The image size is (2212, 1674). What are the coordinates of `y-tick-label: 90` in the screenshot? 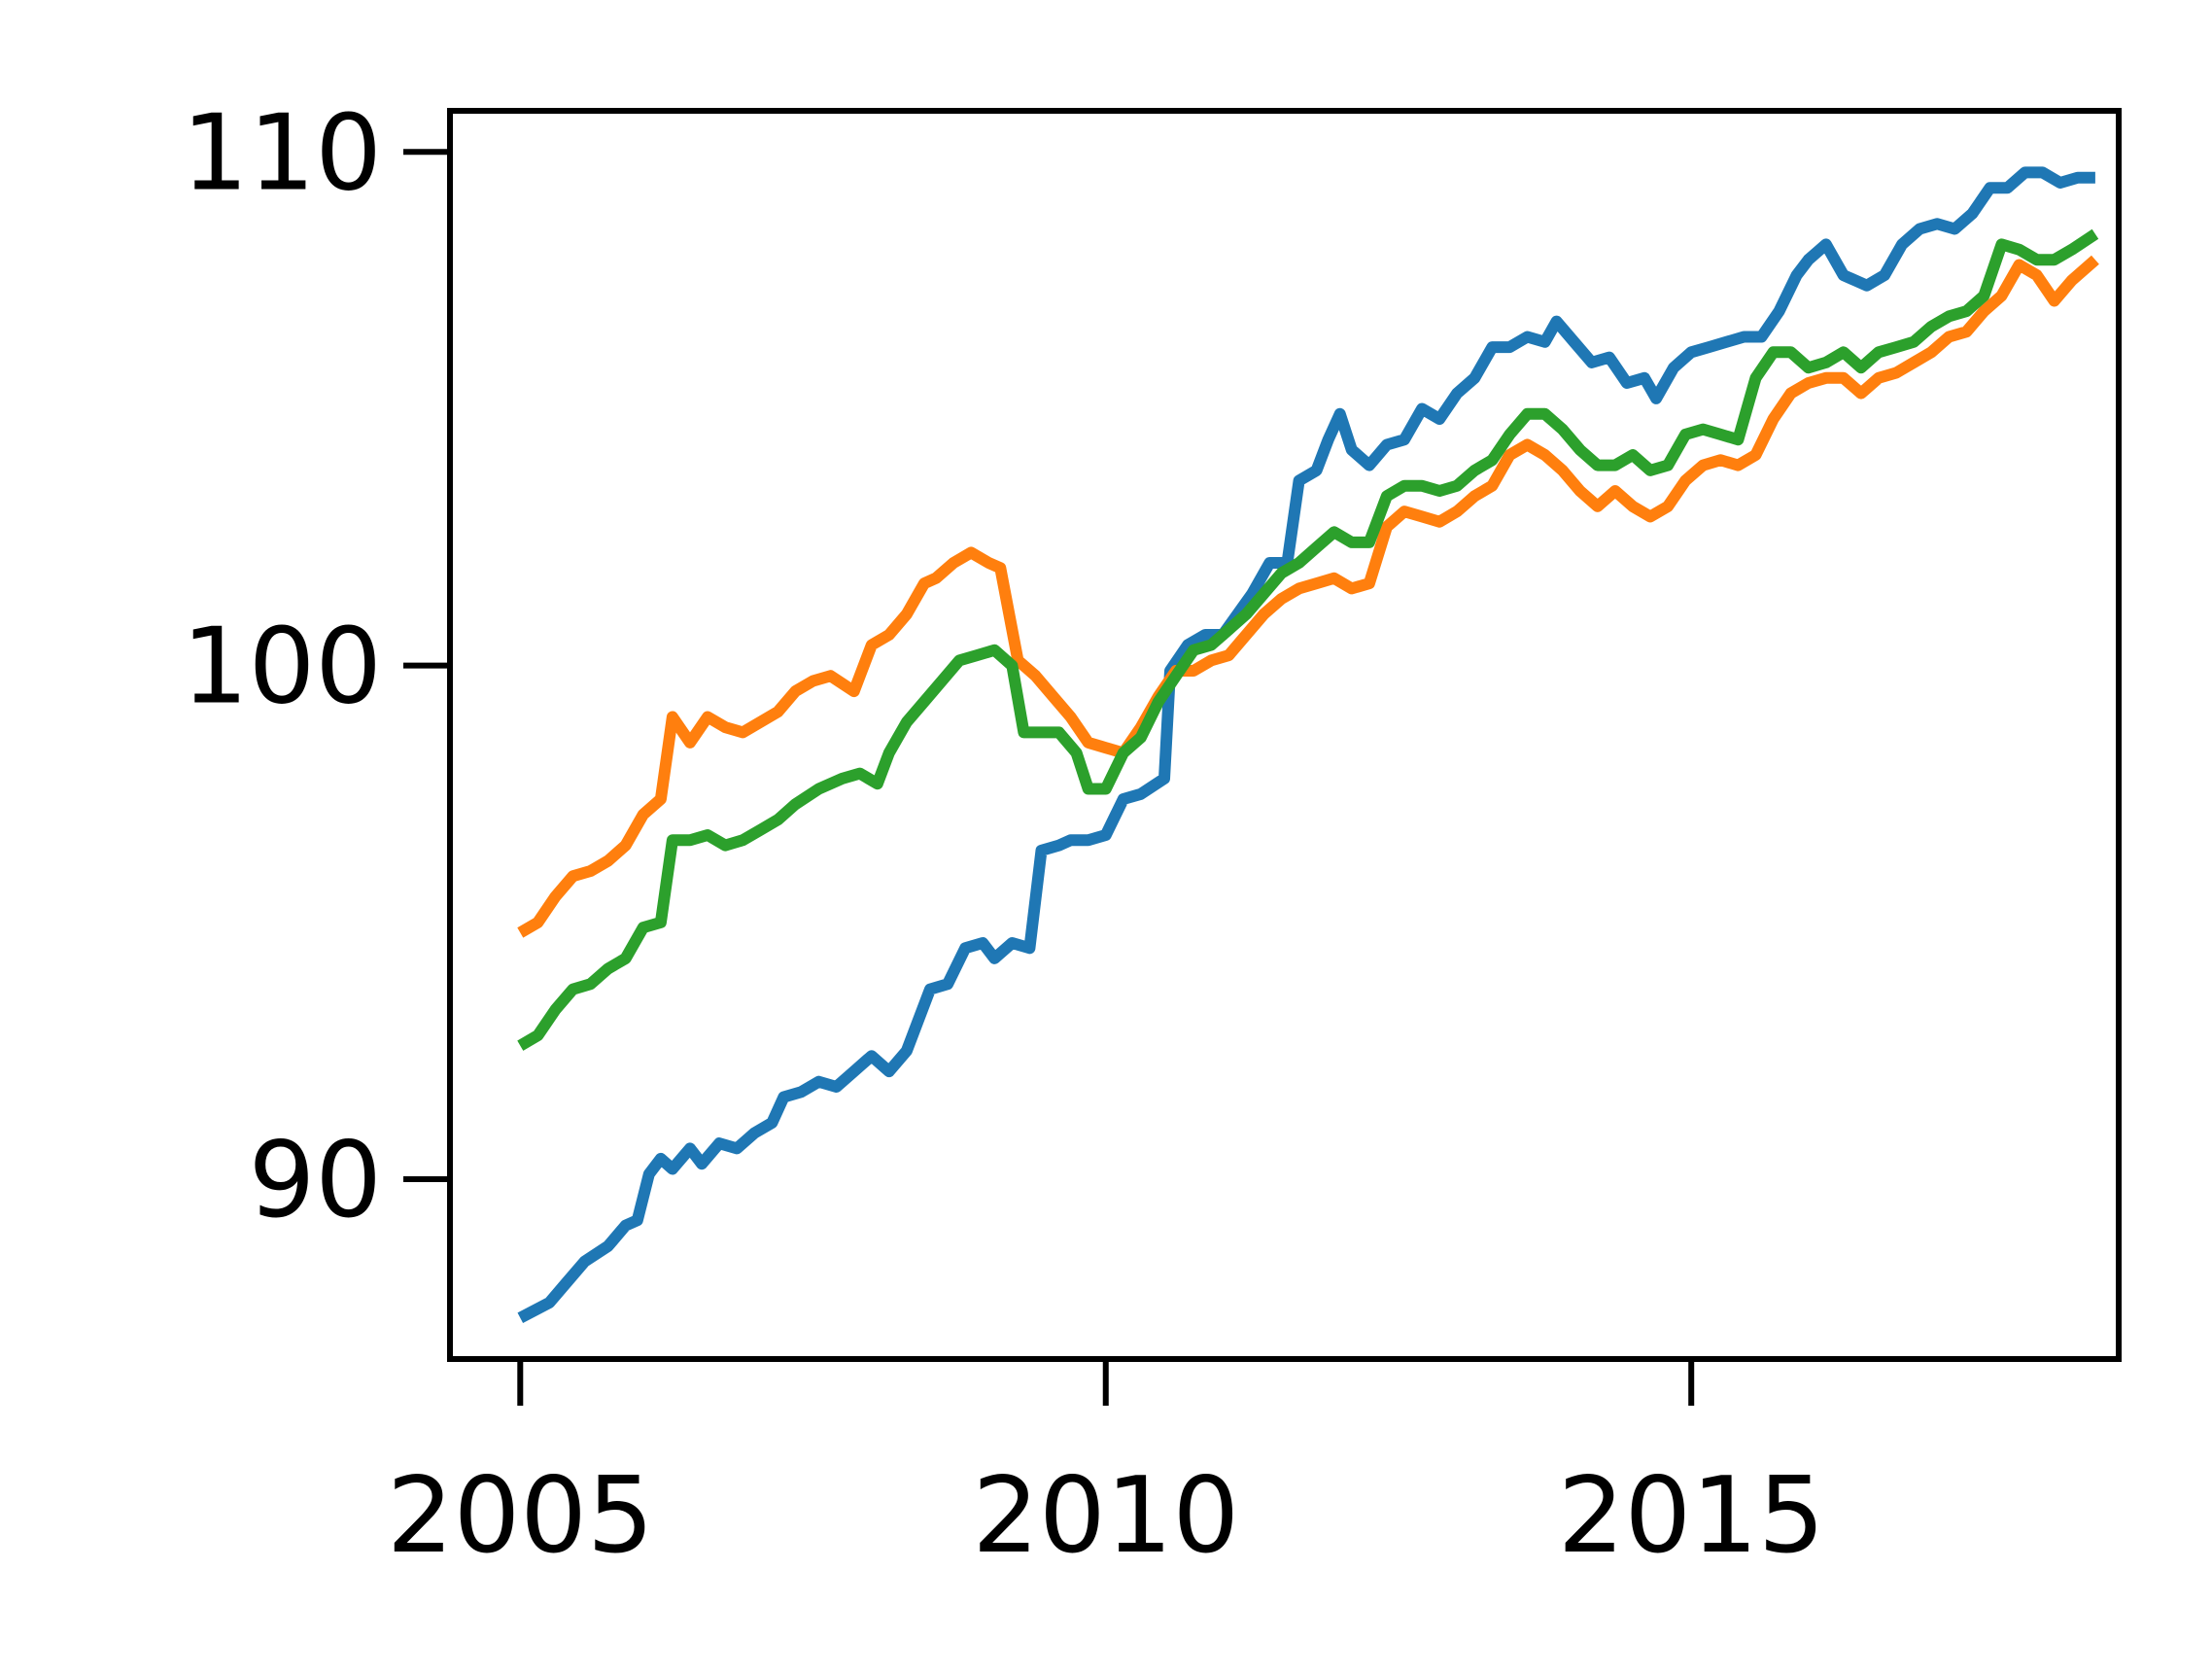 It's located at (315, 1181).